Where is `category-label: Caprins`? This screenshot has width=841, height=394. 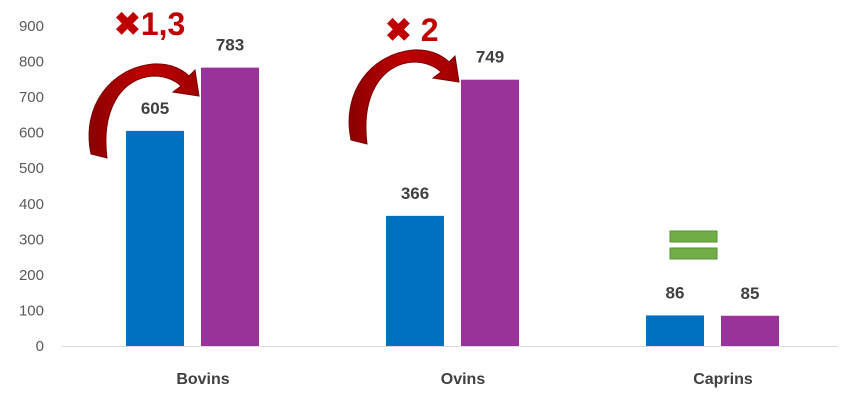
category-label: Caprins is located at coordinates (723, 379).